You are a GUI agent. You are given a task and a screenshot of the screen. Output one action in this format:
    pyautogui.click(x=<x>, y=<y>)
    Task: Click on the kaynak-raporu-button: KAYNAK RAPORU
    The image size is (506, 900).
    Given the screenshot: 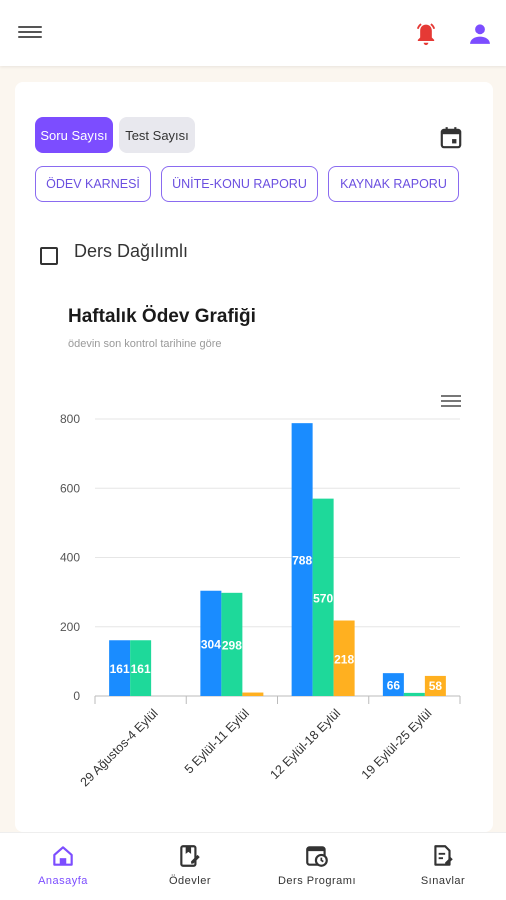 What is the action you would take?
    pyautogui.click(x=393, y=184)
    